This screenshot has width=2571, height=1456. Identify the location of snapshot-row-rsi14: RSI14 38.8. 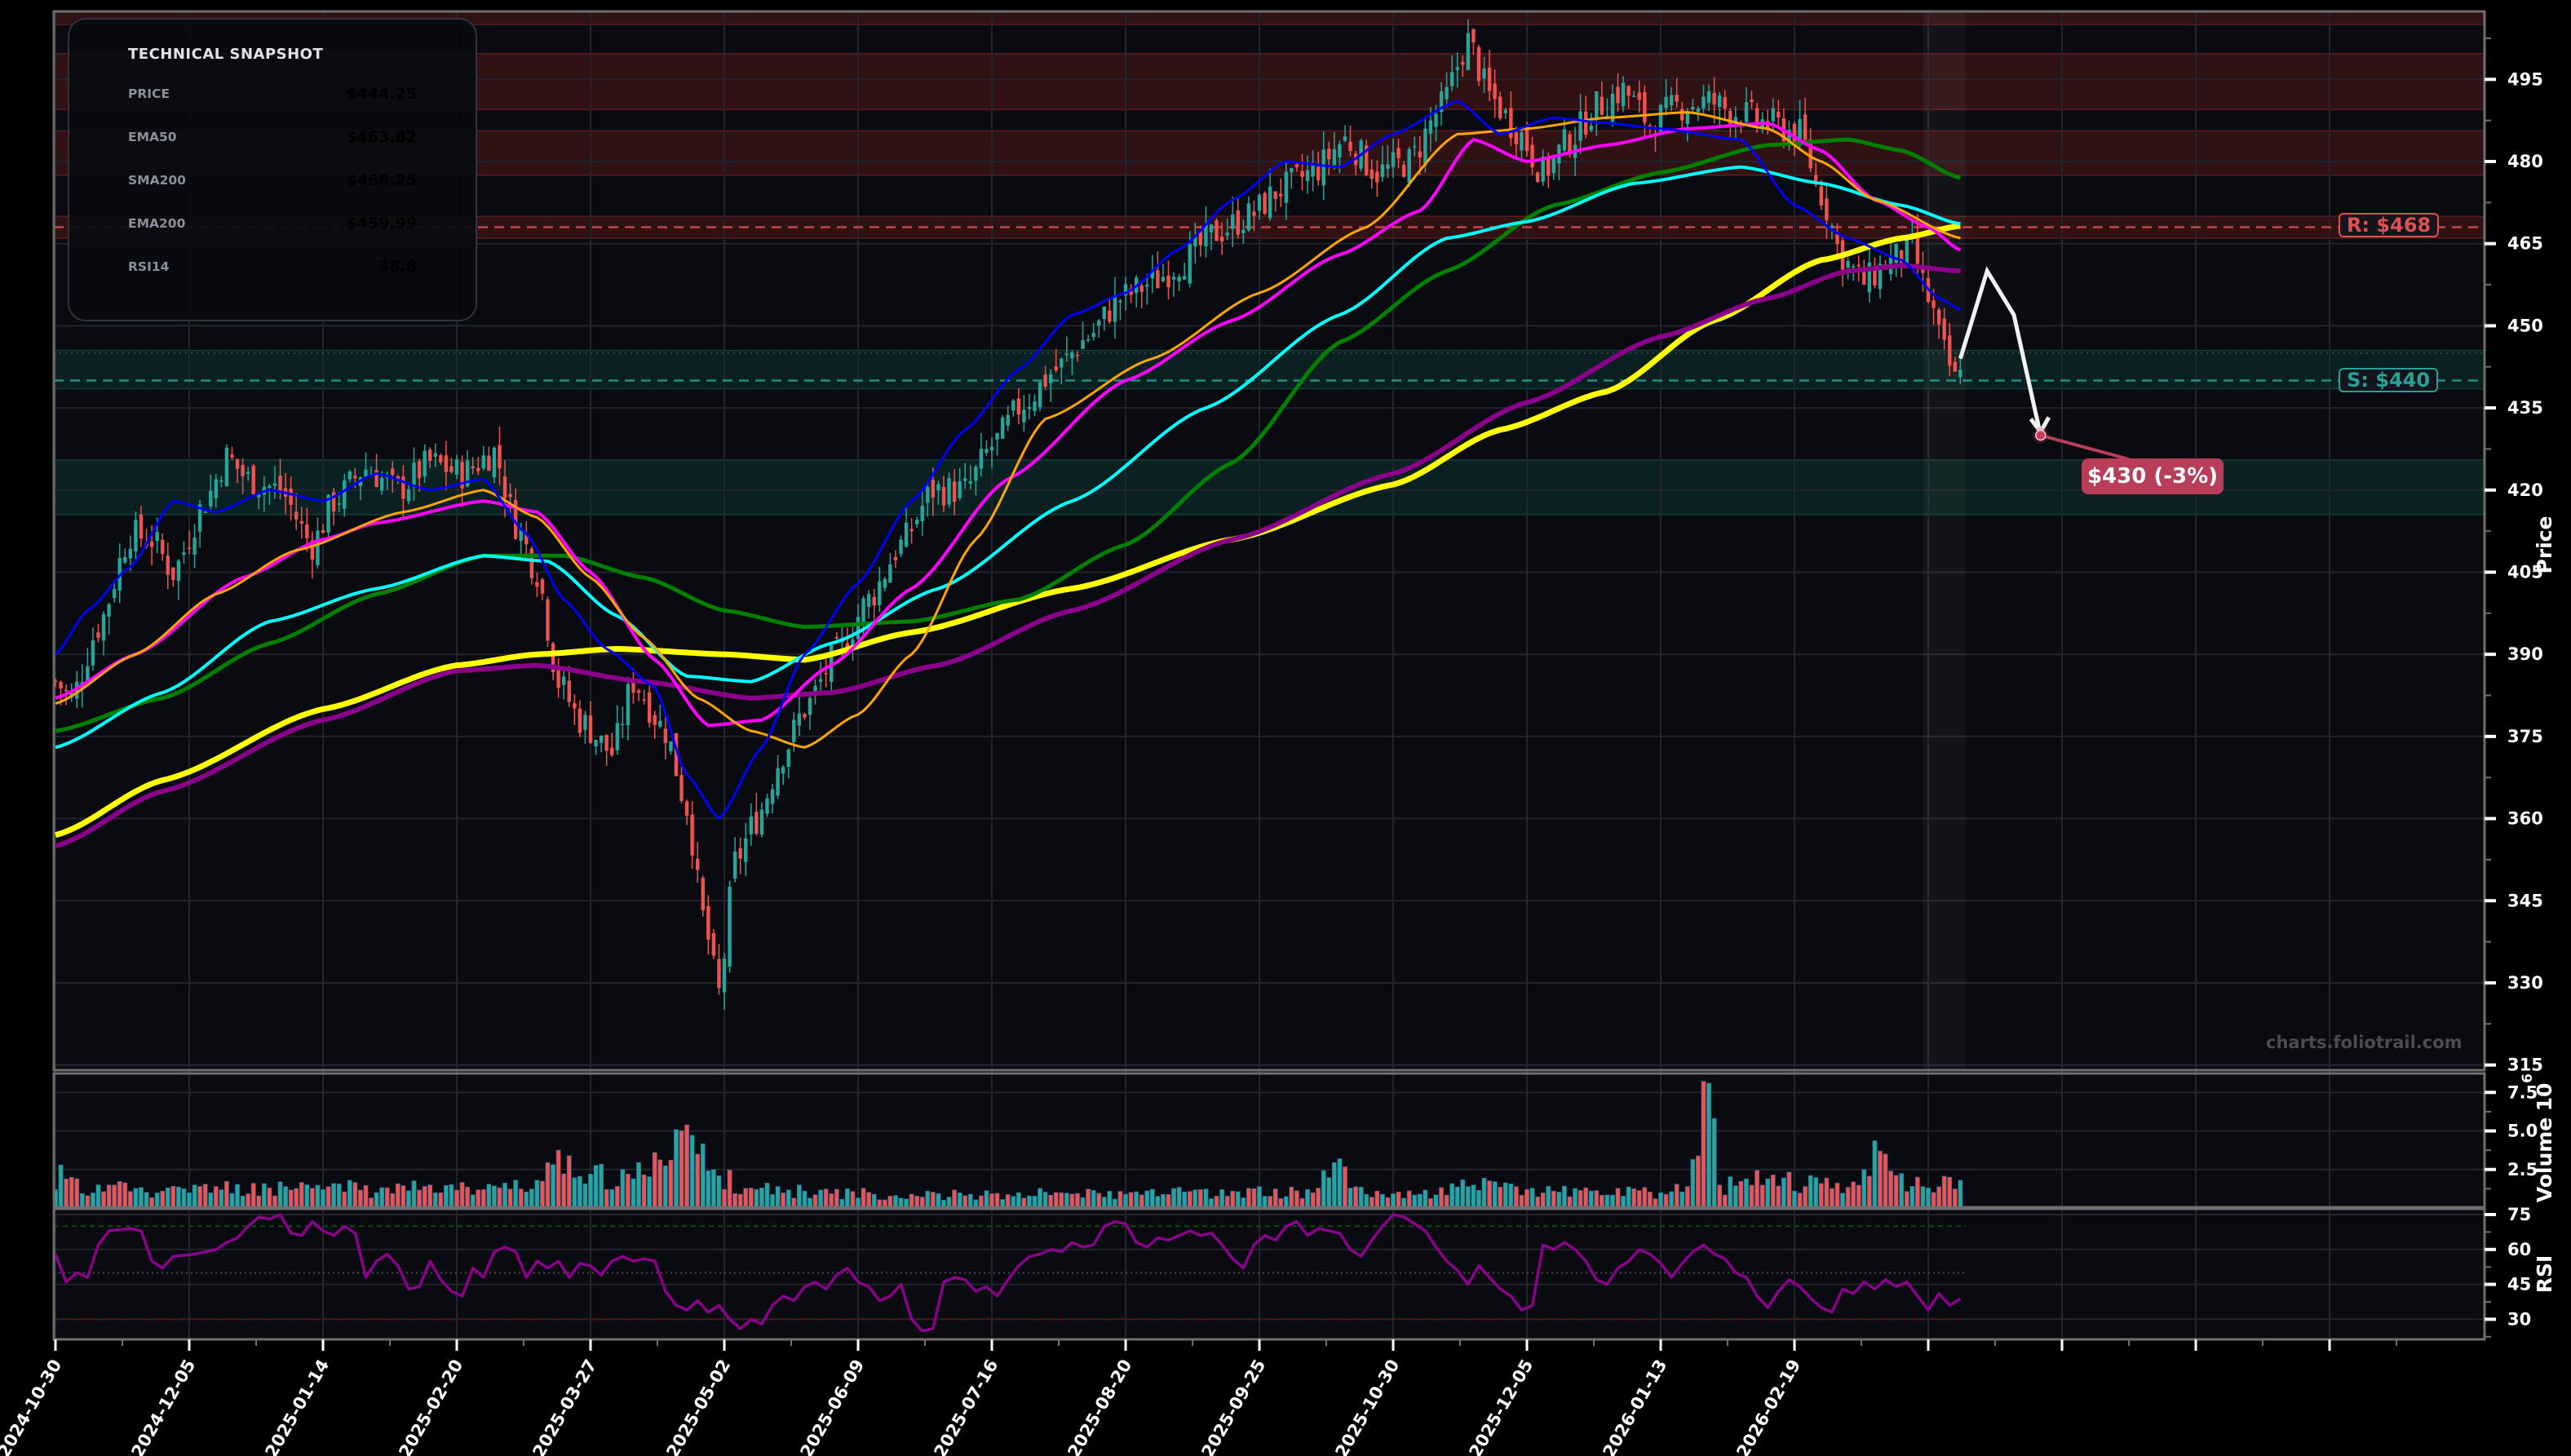
(272, 269).